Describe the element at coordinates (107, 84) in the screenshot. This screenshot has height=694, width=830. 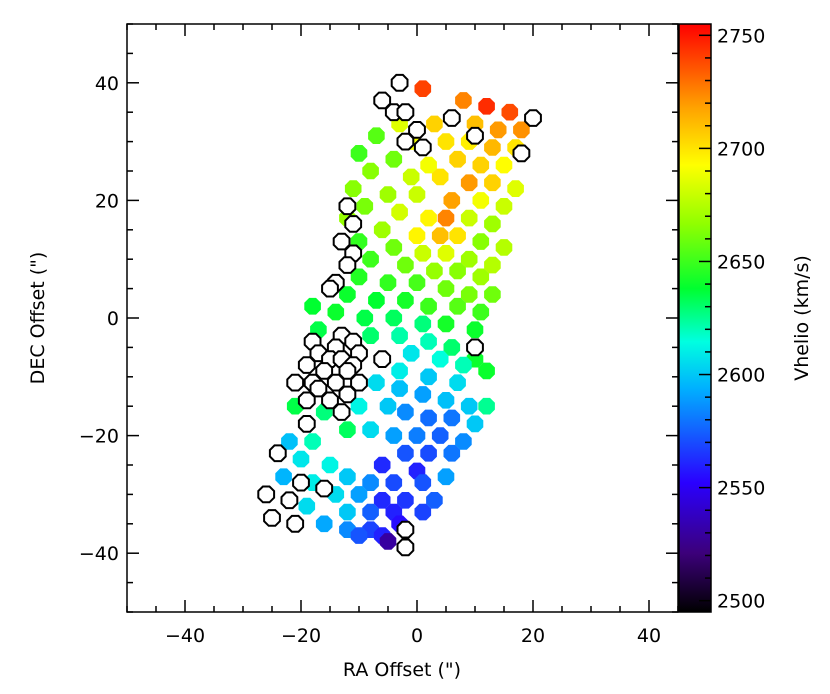
I see `y-tick-label: 40` at that location.